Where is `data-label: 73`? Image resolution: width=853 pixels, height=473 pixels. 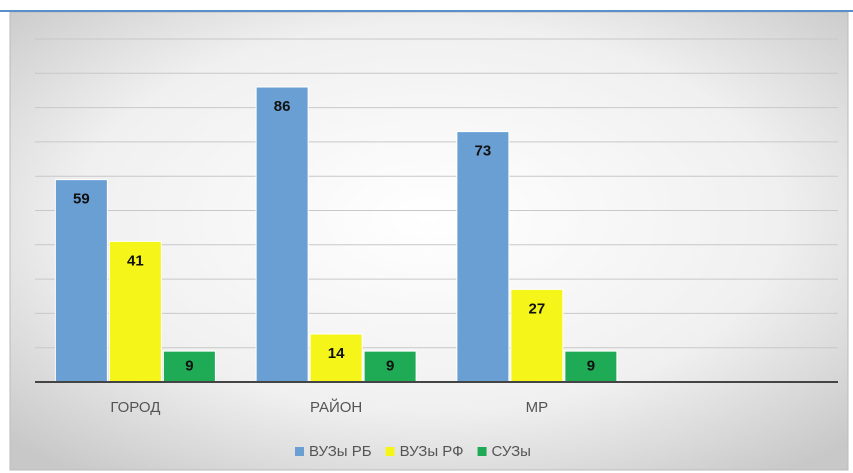 data-label: 73 is located at coordinates (483, 151).